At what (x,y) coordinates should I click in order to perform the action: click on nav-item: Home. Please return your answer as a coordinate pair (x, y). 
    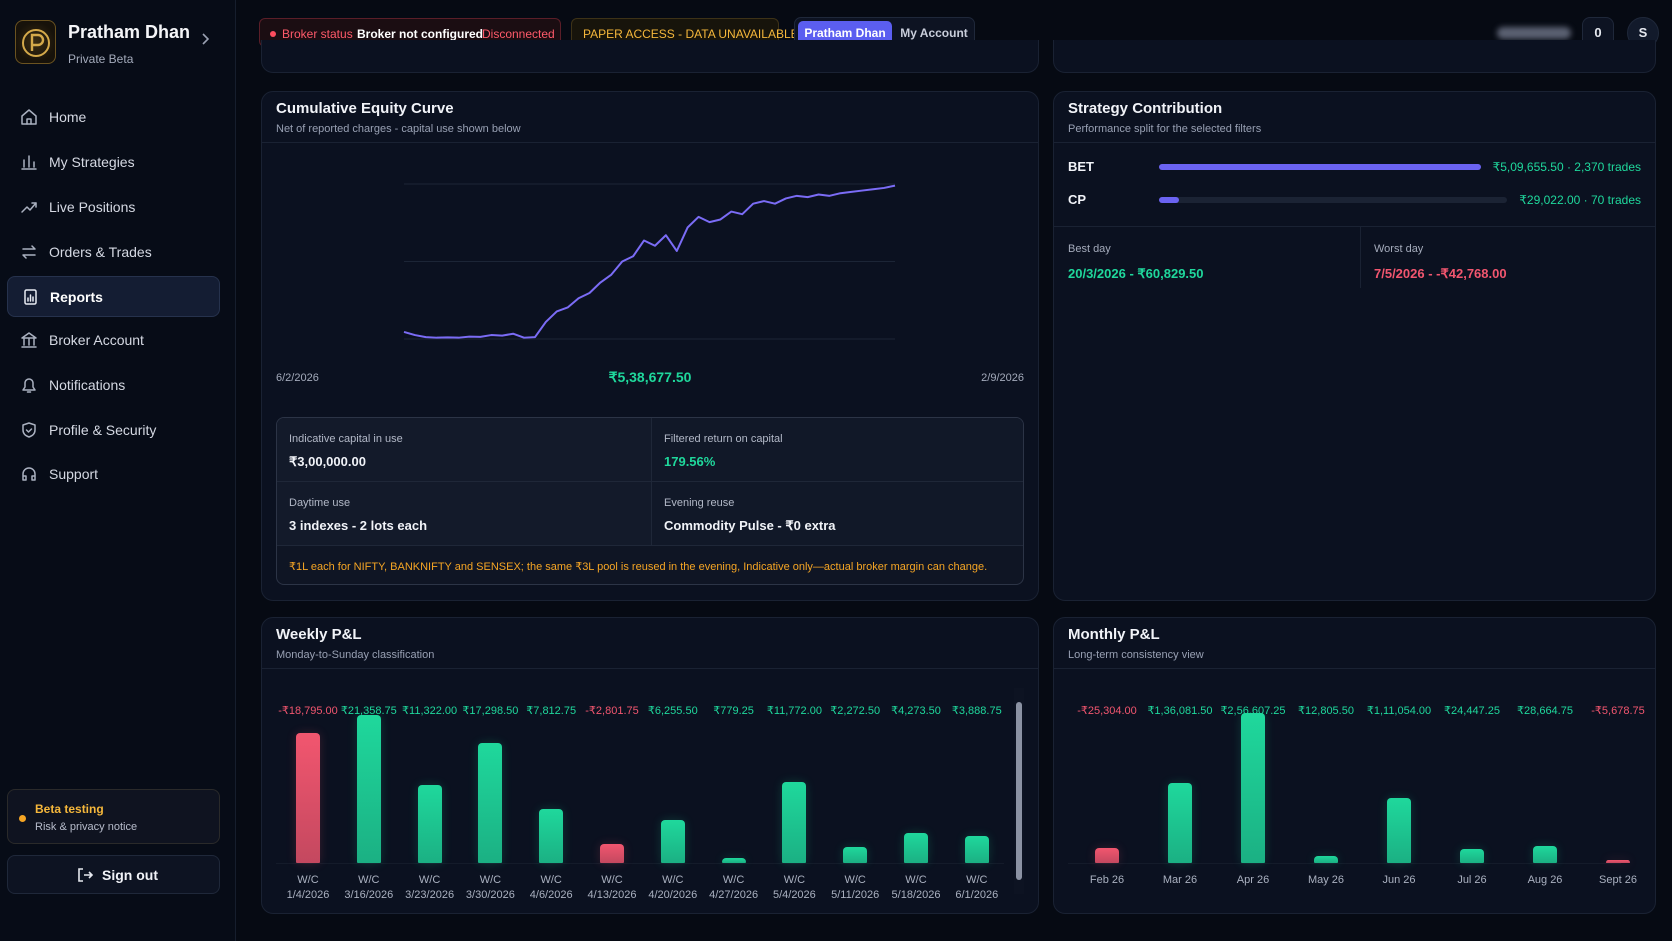
    Looking at the image, I should click on (113, 117).